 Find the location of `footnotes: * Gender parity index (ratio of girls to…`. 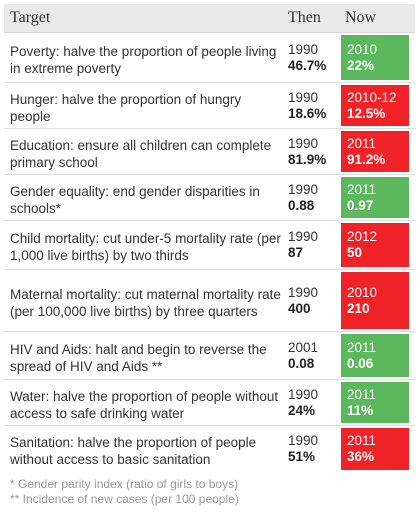

footnotes: * Gender parity index (ratio of girls to… is located at coordinates (209, 489).